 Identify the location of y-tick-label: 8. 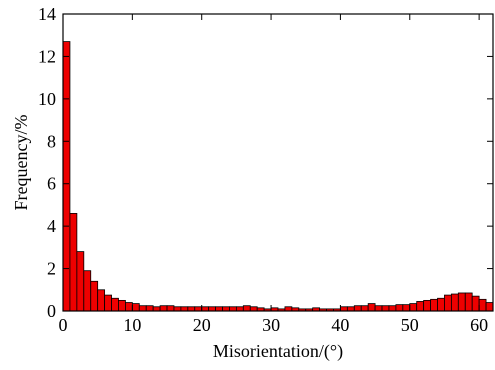
(51, 141).